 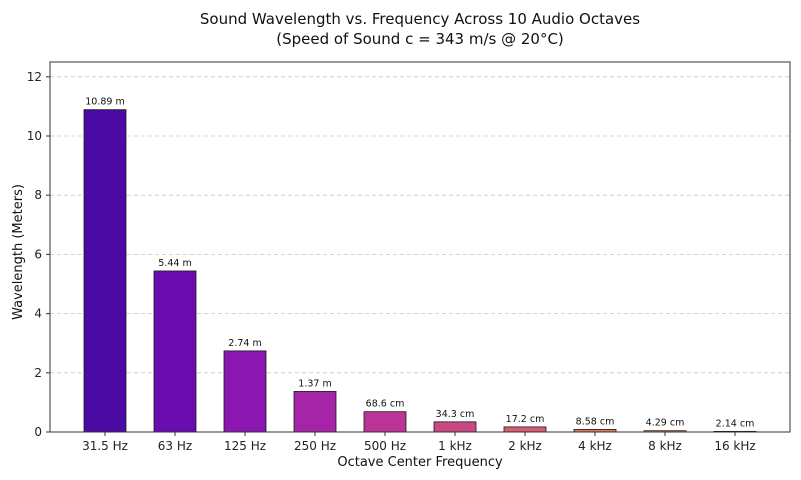 I want to click on y-axis-label: Wavelength (Meters), so click(x=18, y=252).